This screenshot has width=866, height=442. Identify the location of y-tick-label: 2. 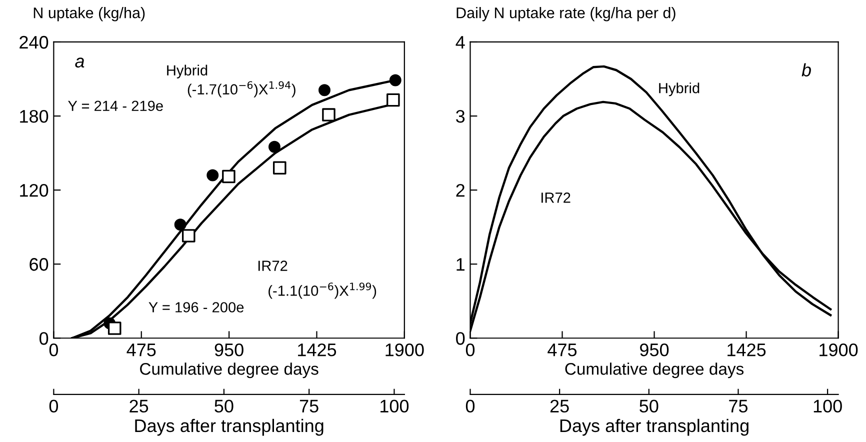
(460, 190).